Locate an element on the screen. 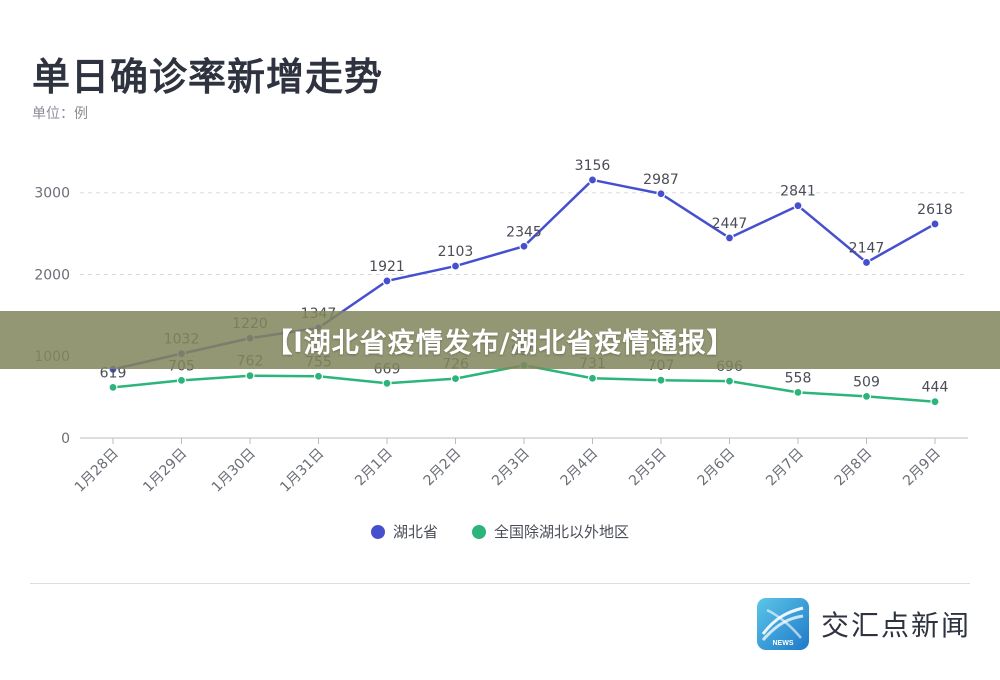 This screenshot has height=680, width=1000. data-label: 509 is located at coordinates (866, 382).